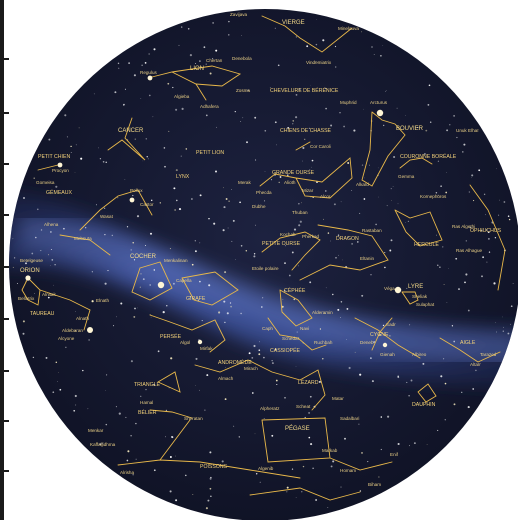 This screenshot has width=518, height=520. Describe the element at coordinates (201, 92) in the screenshot. I see `lion-lines` at that location.